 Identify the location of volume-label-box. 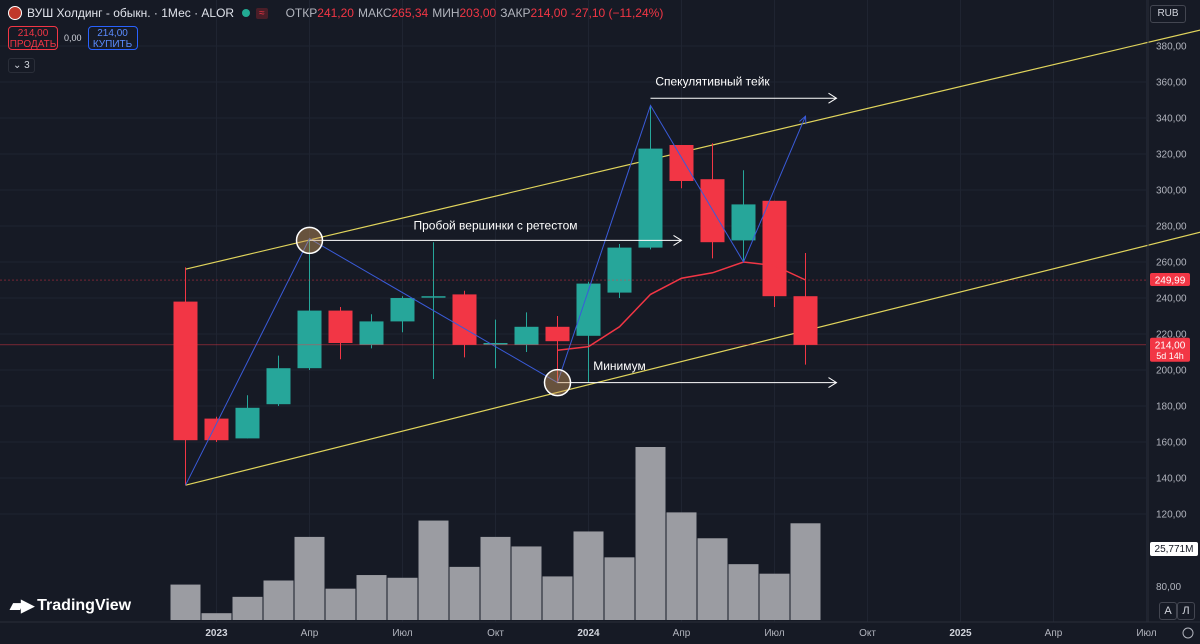
(1174, 549).